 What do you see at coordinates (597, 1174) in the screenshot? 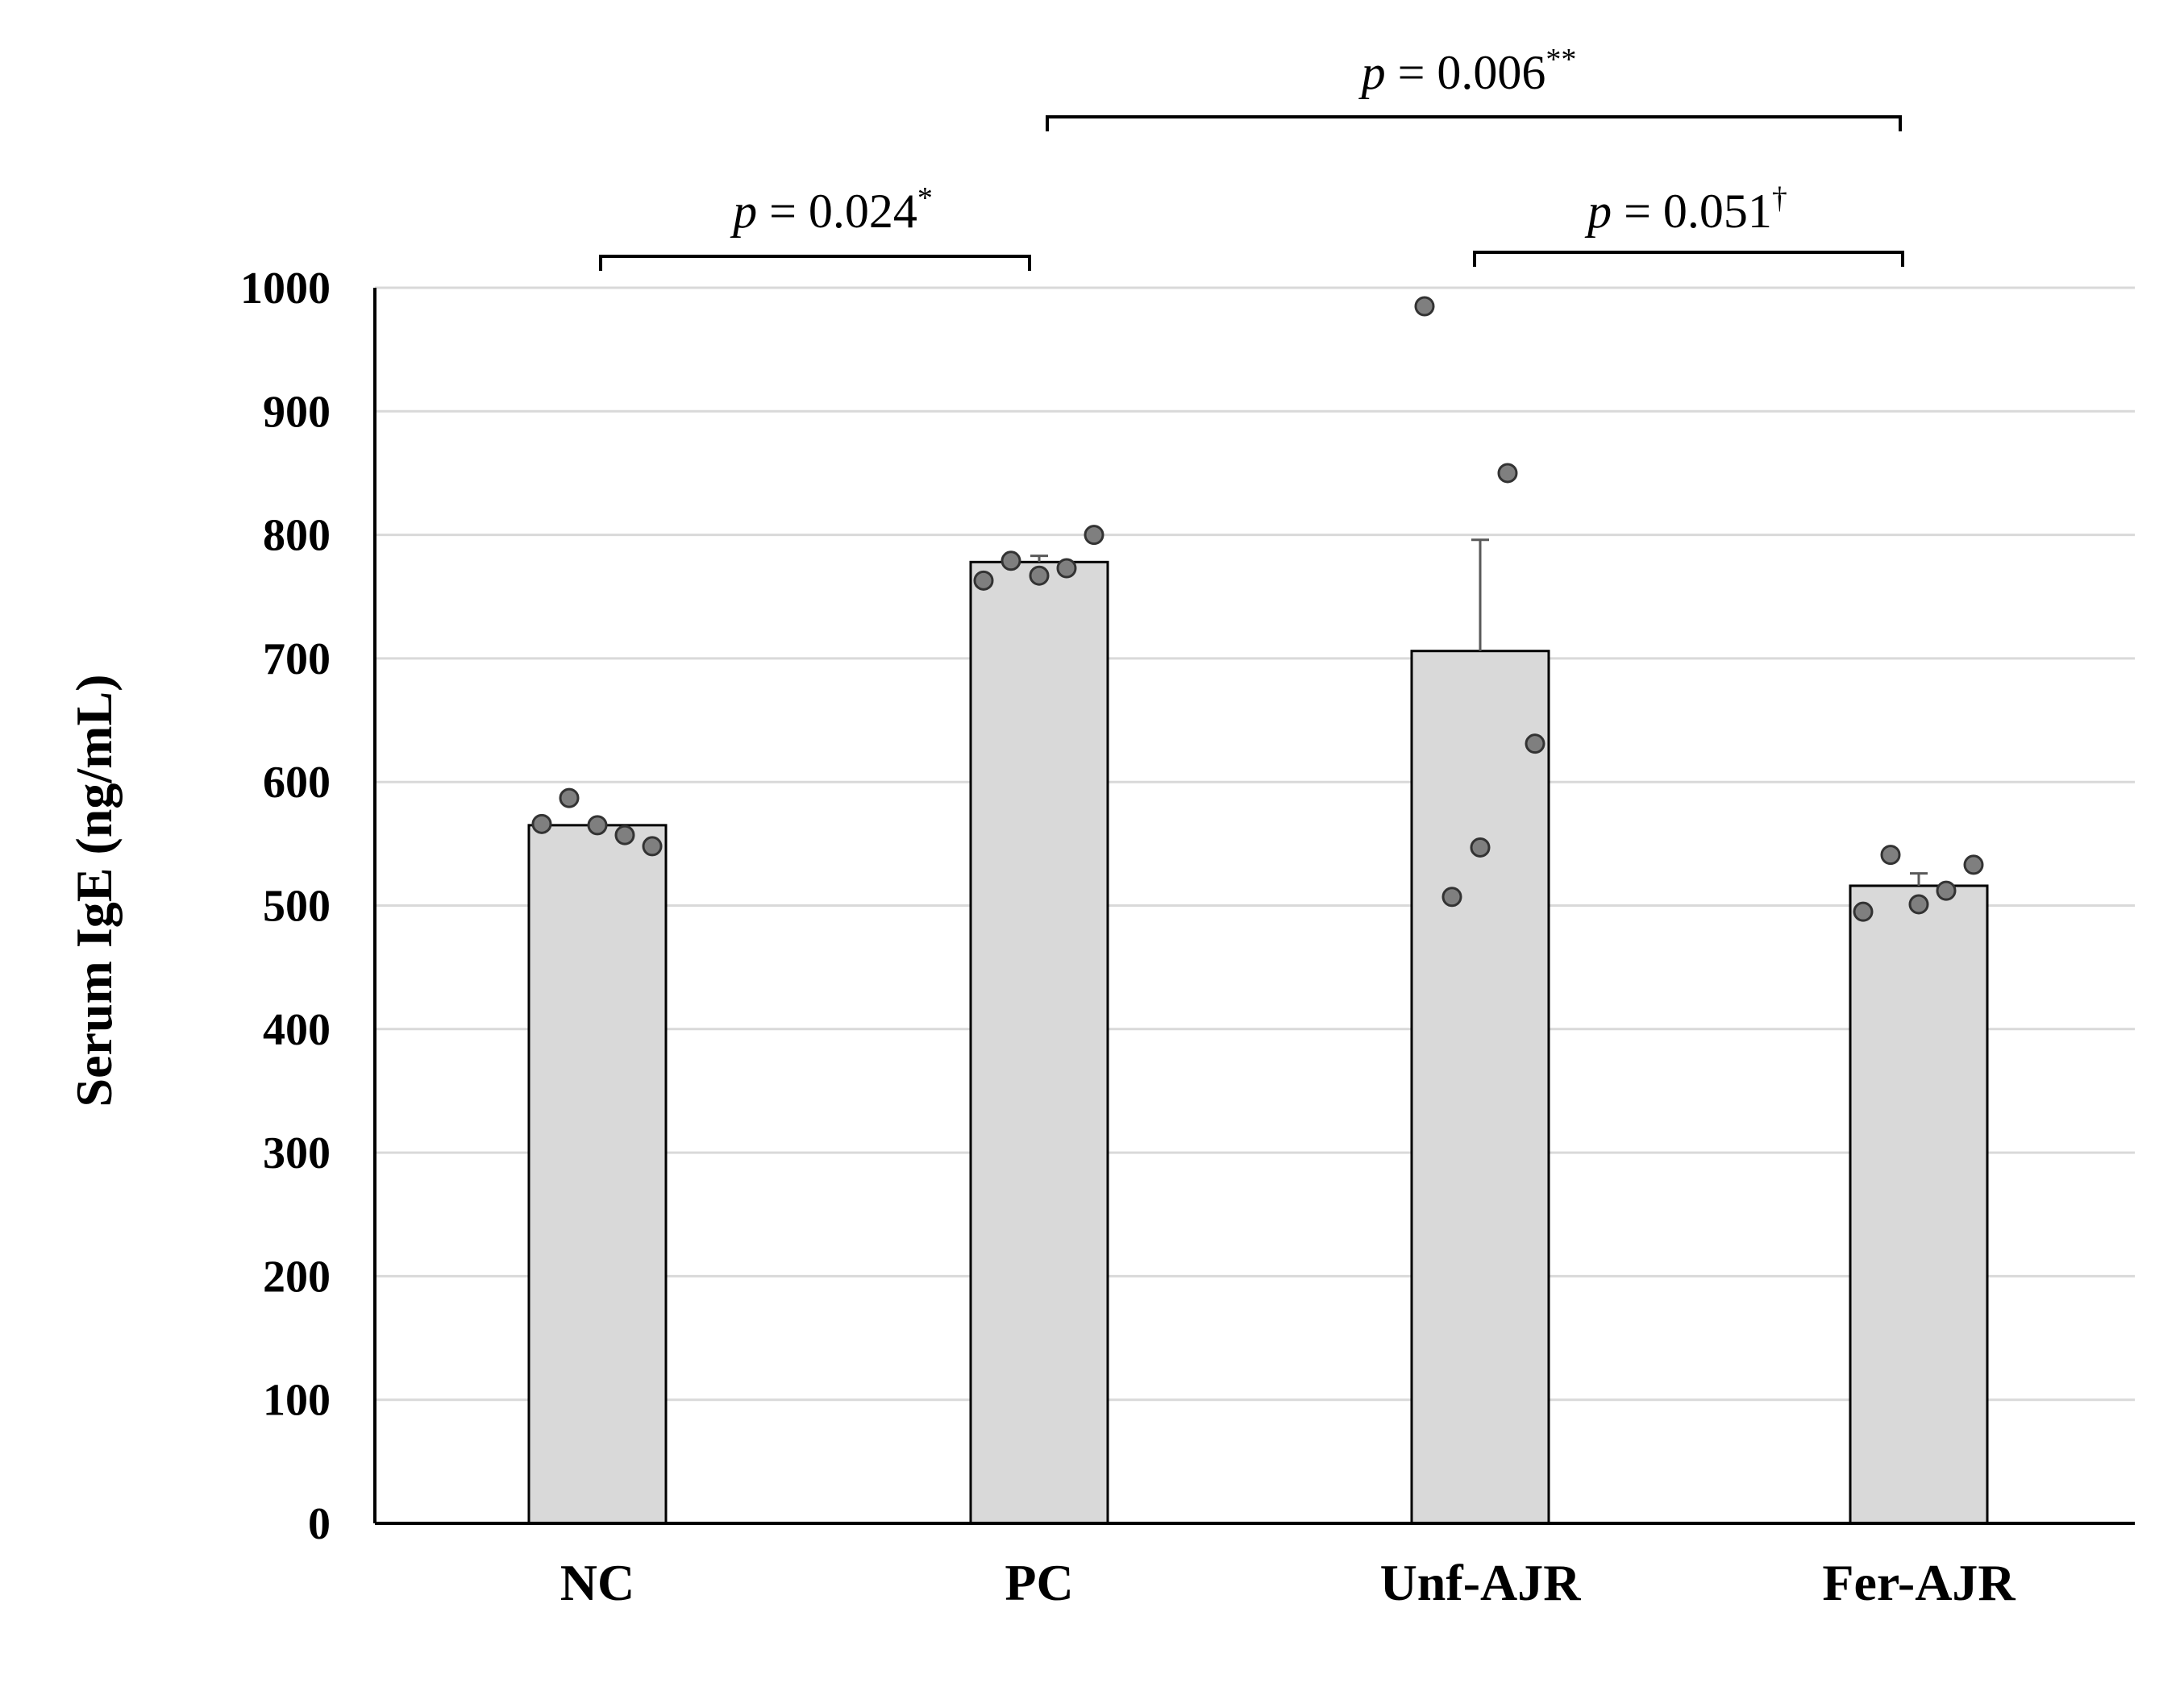
I see `bar-nc` at bounding box center [597, 1174].